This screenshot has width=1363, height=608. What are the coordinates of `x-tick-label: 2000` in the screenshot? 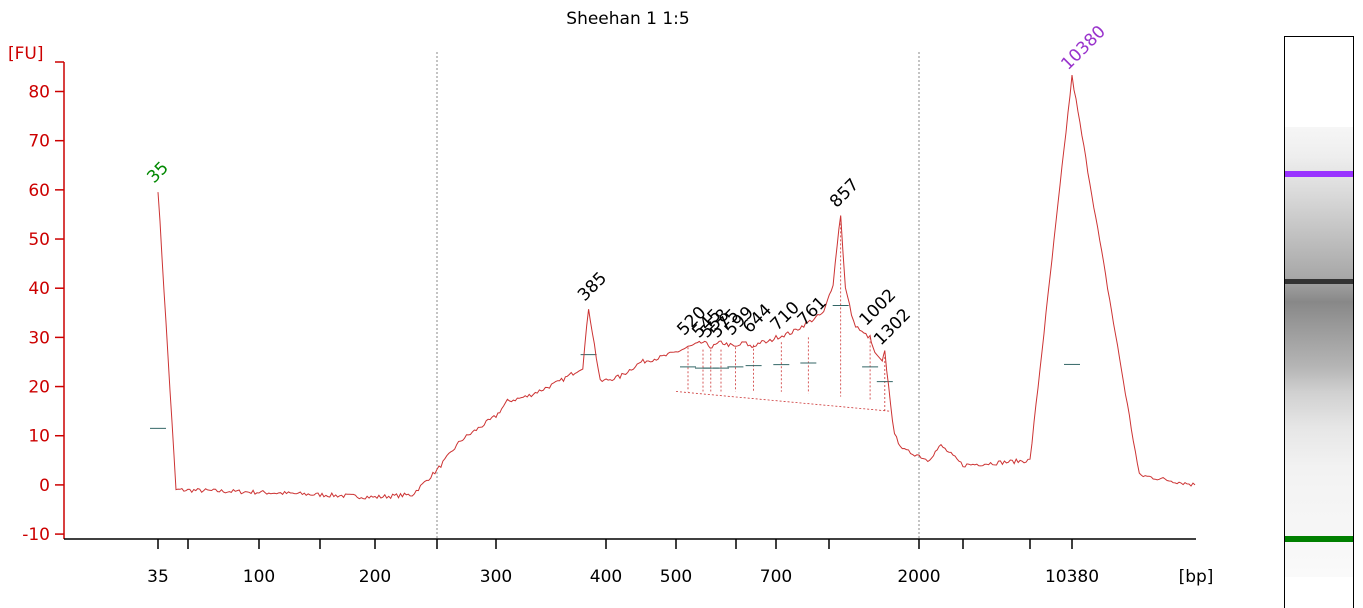 It's located at (918, 577).